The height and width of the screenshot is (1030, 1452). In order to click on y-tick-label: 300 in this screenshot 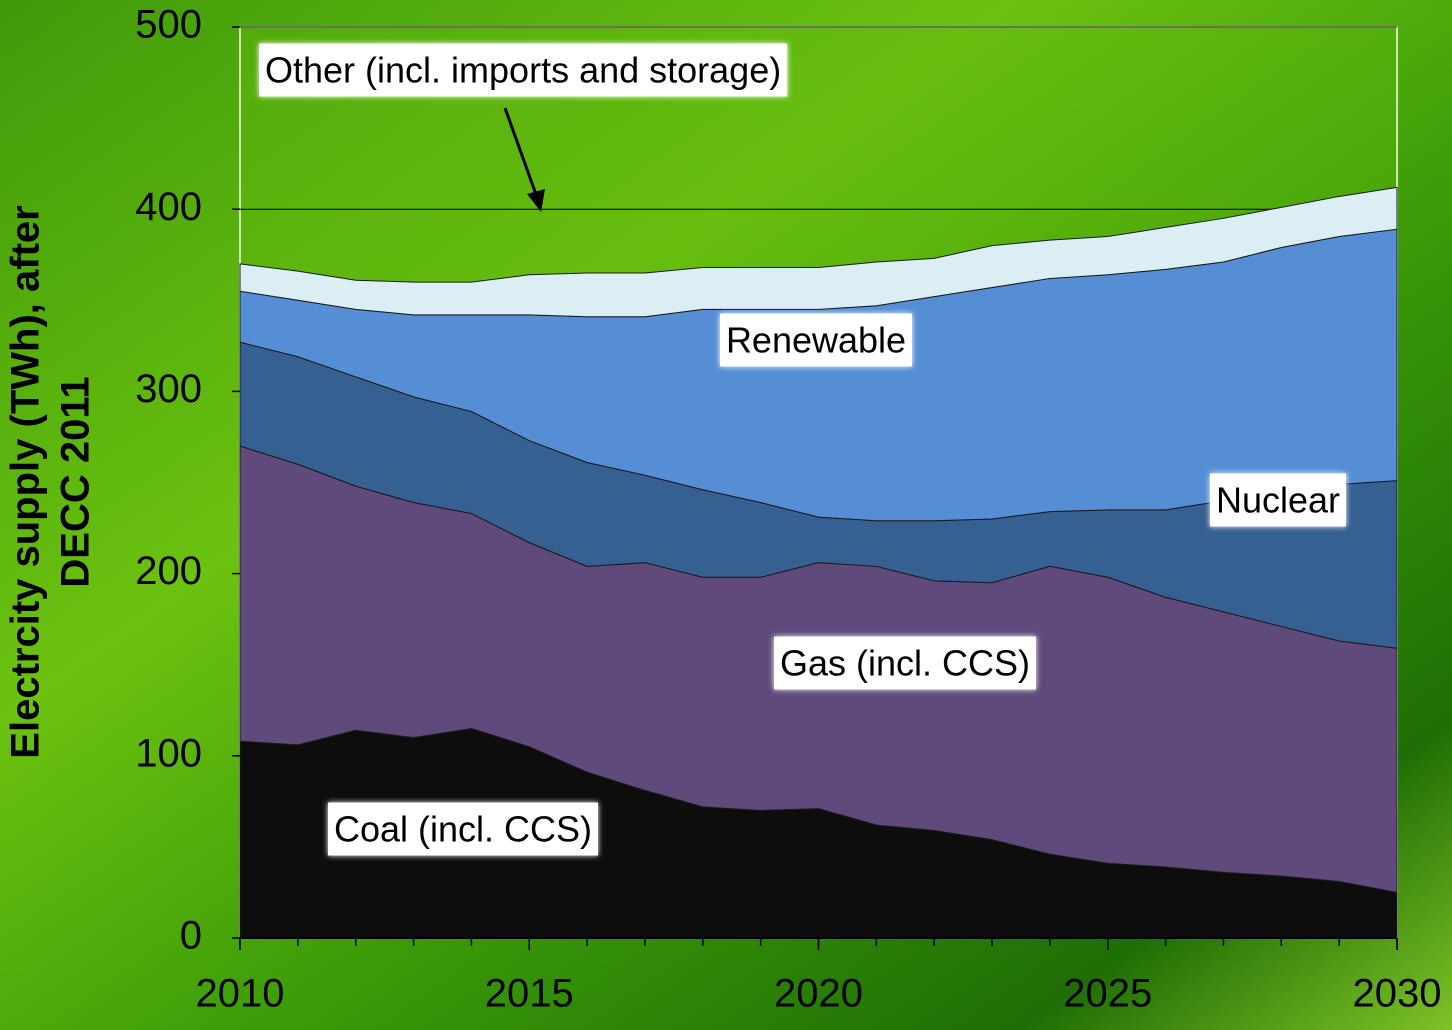, I will do `click(168, 389)`.